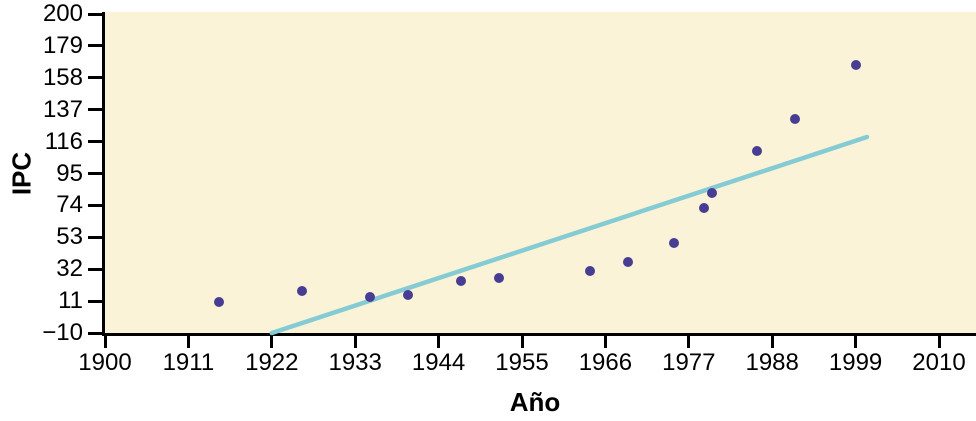 The image size is (976, 421). I want to click on x-tick-label: 1966, so click(605, 362).